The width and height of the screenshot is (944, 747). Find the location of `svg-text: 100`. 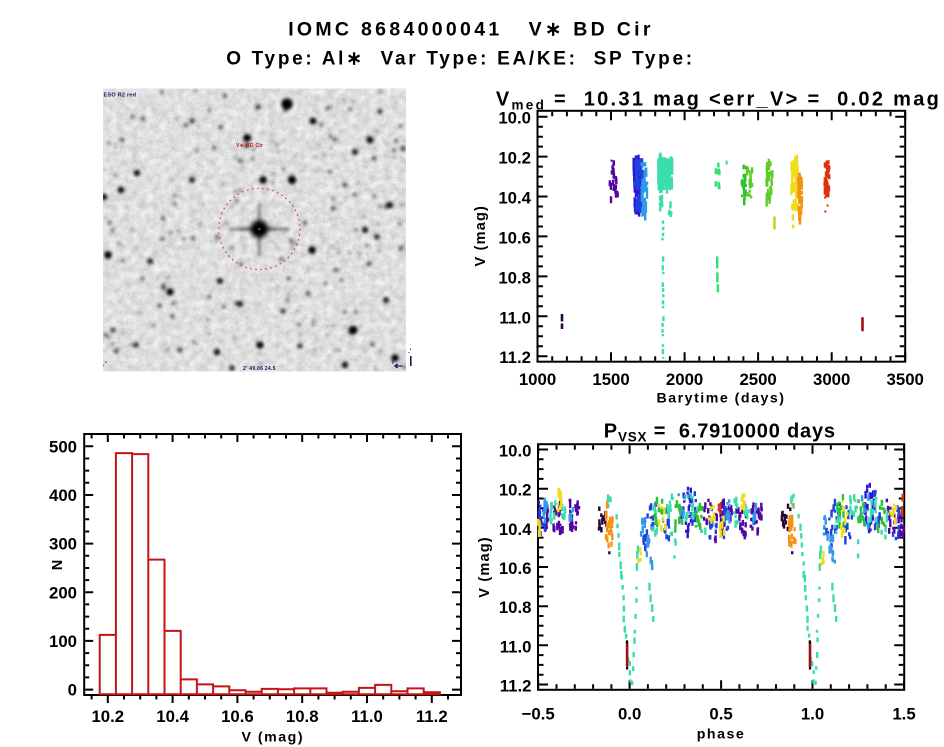

svg-text: 100 is located at coordinates (63, 641).